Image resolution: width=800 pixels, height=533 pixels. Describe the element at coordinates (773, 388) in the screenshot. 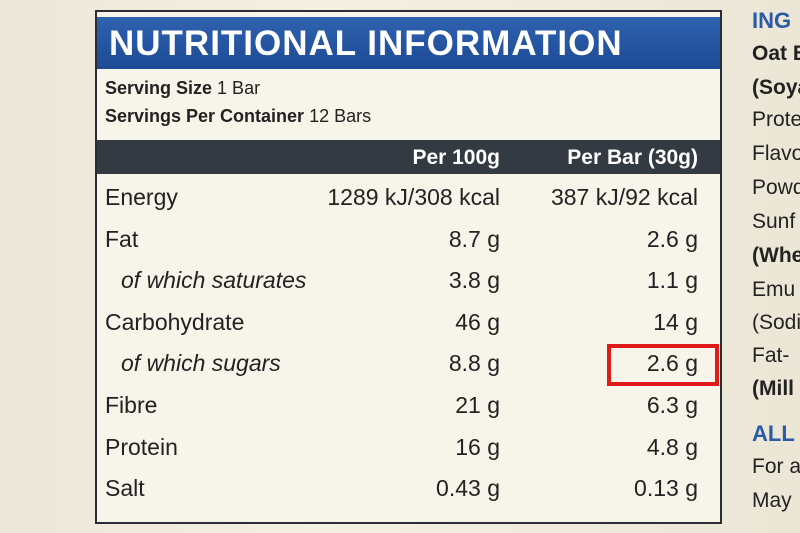

I see `ingredient-text: (Mill` at that location.